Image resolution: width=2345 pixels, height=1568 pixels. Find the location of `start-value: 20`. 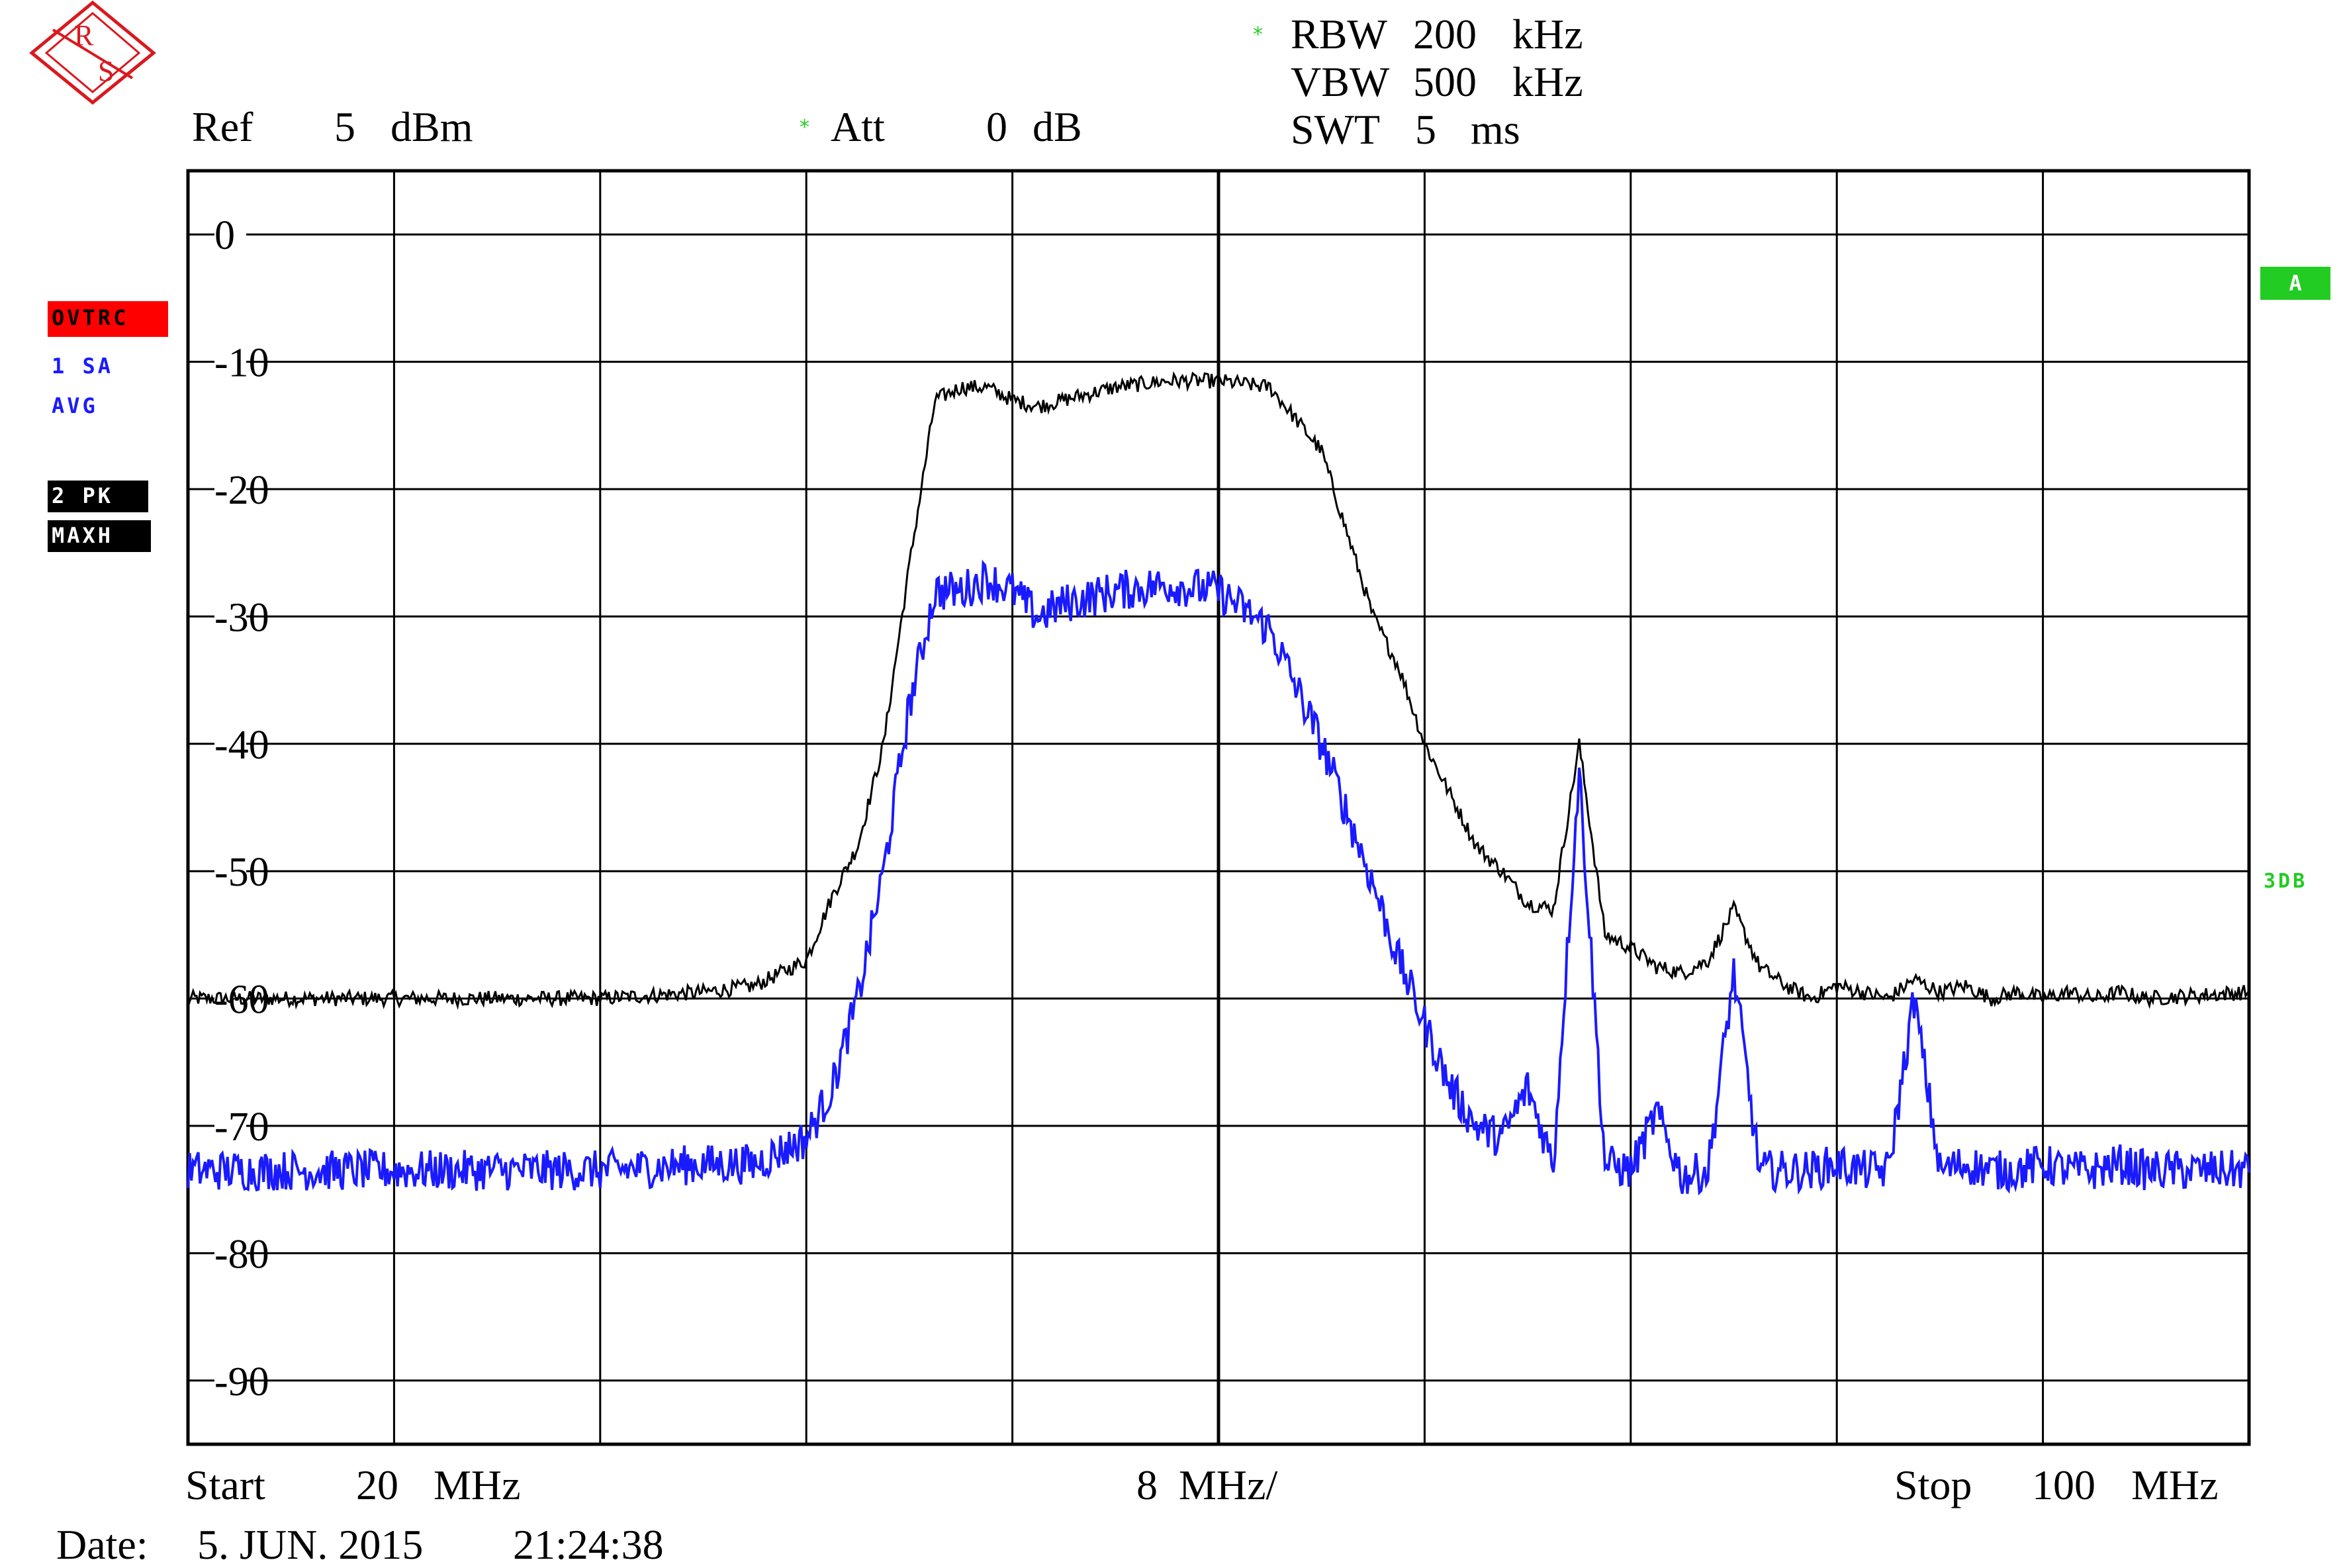

start-value: 20 is located at coordinates (377, 1484).